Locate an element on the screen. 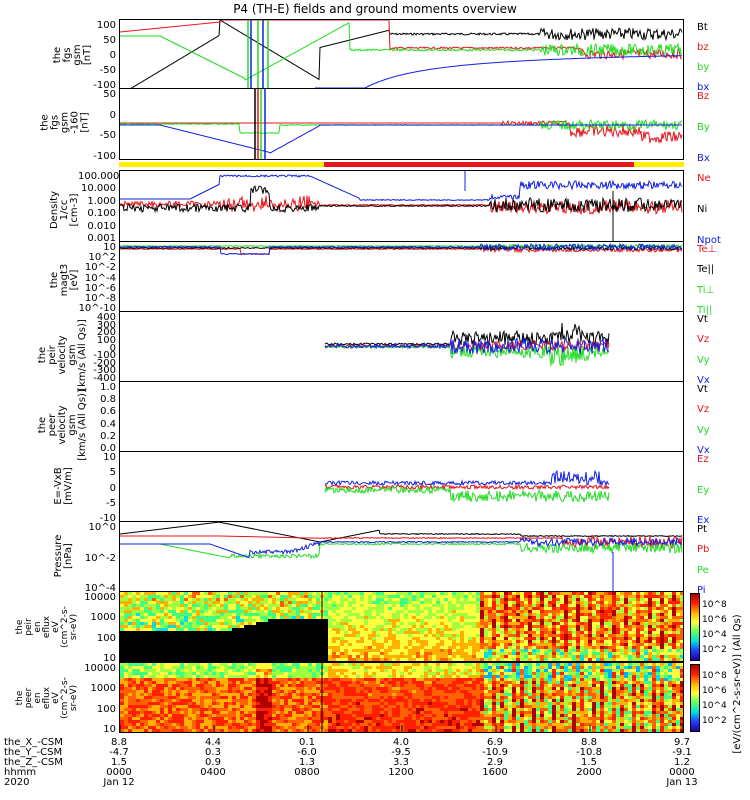 The height and width of the screenshot is (800, 750). series-Pe is located at coordinates (401, 551).